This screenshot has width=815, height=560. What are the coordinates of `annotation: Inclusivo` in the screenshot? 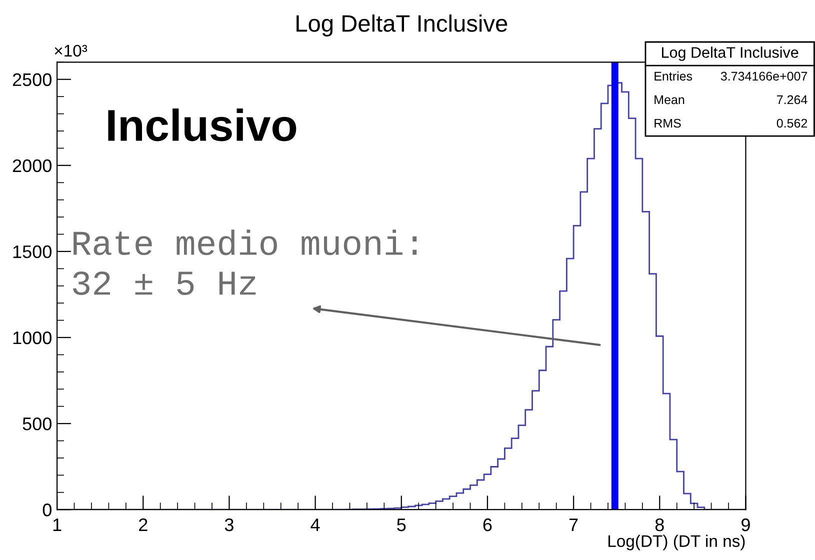 It's located at (202, 125).